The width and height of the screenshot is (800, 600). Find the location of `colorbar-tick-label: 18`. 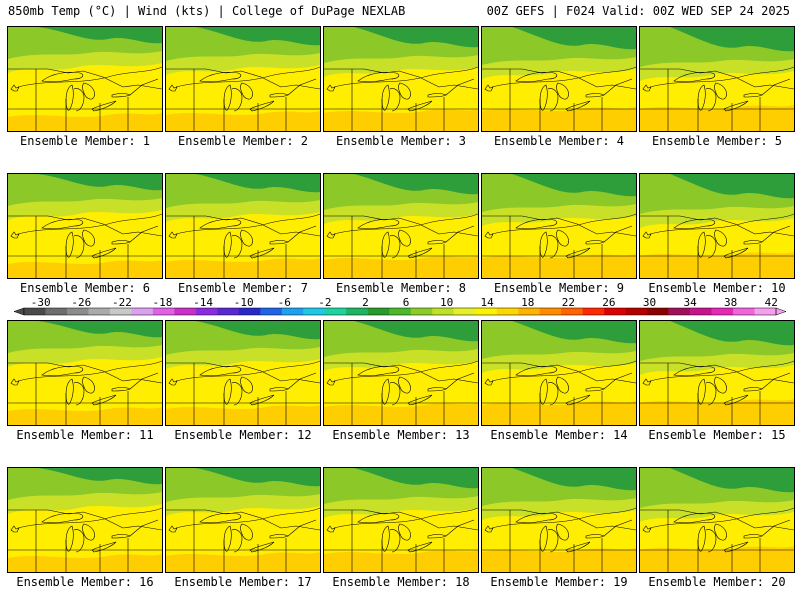

colorbar-tick-label: 18 is located at coordinates (527, 302).